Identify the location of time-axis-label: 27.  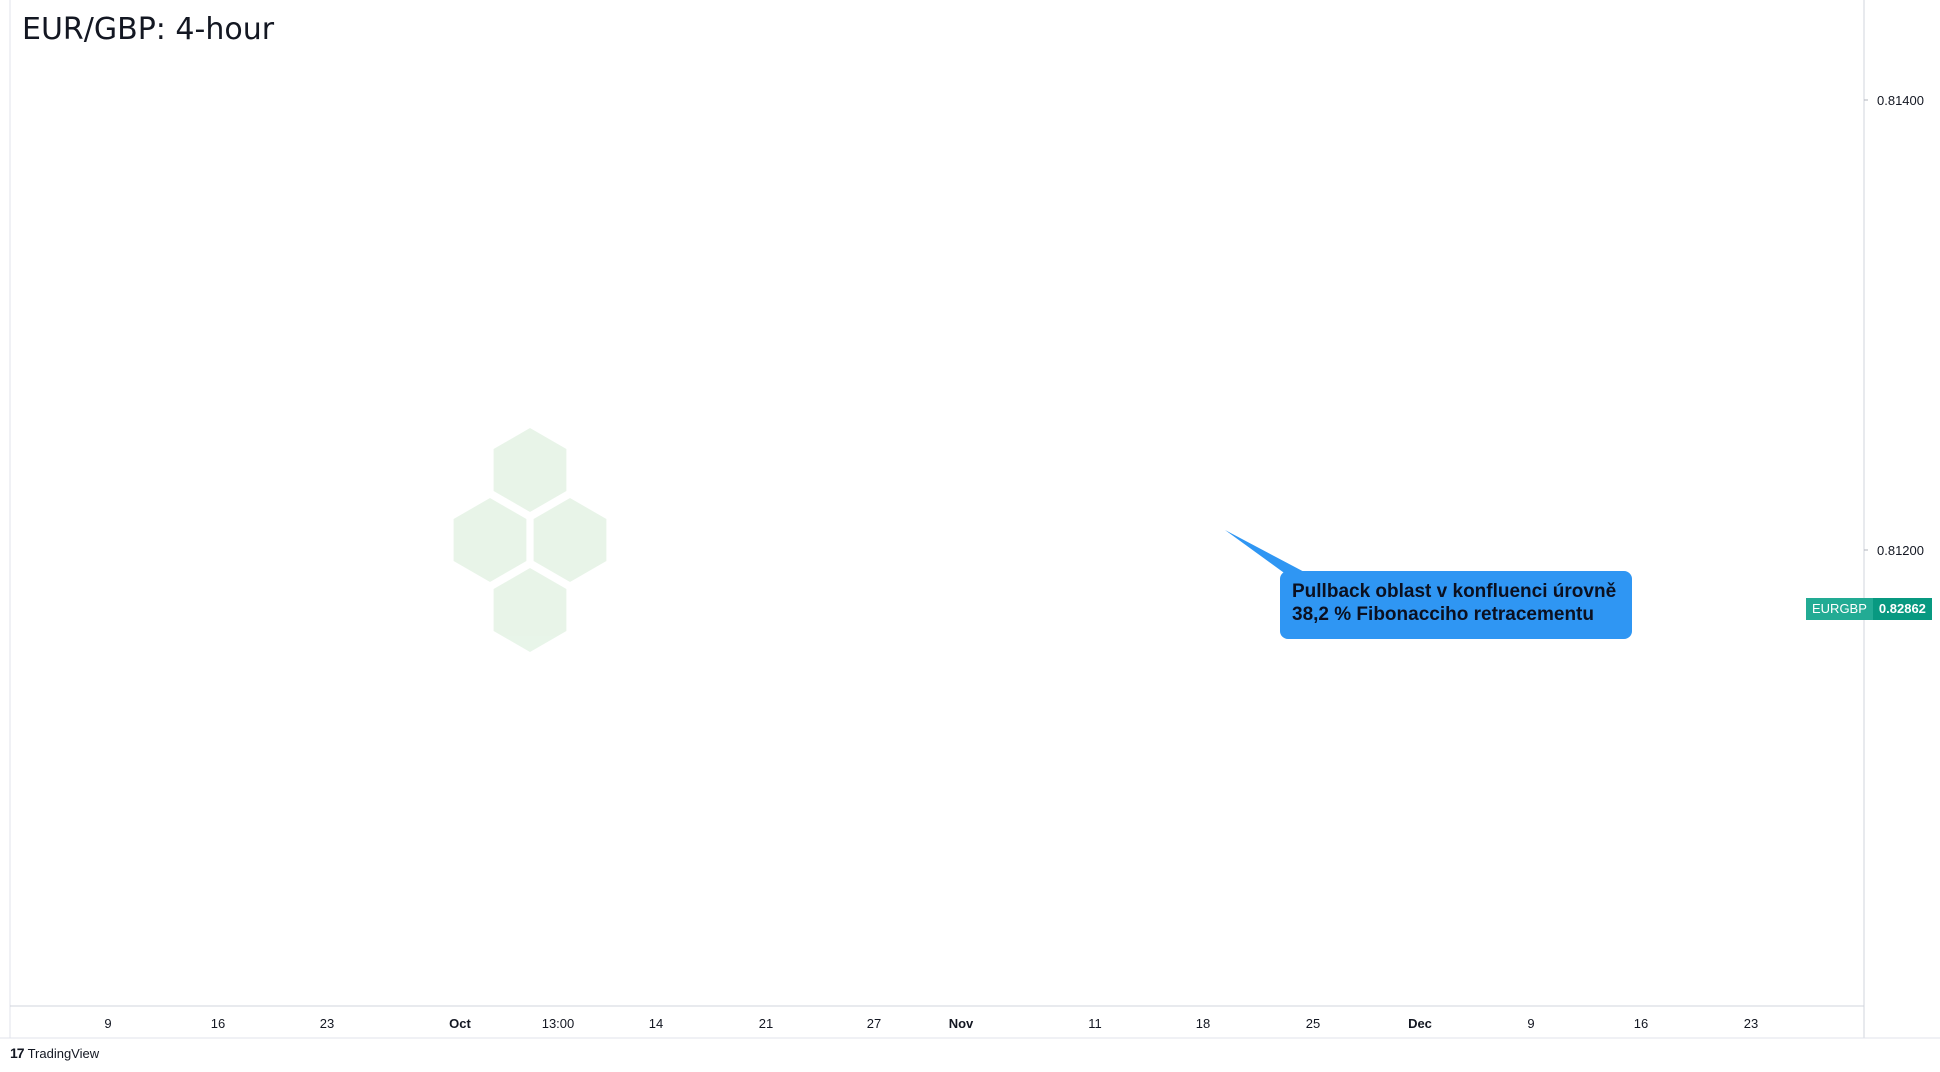
(874, 1023).